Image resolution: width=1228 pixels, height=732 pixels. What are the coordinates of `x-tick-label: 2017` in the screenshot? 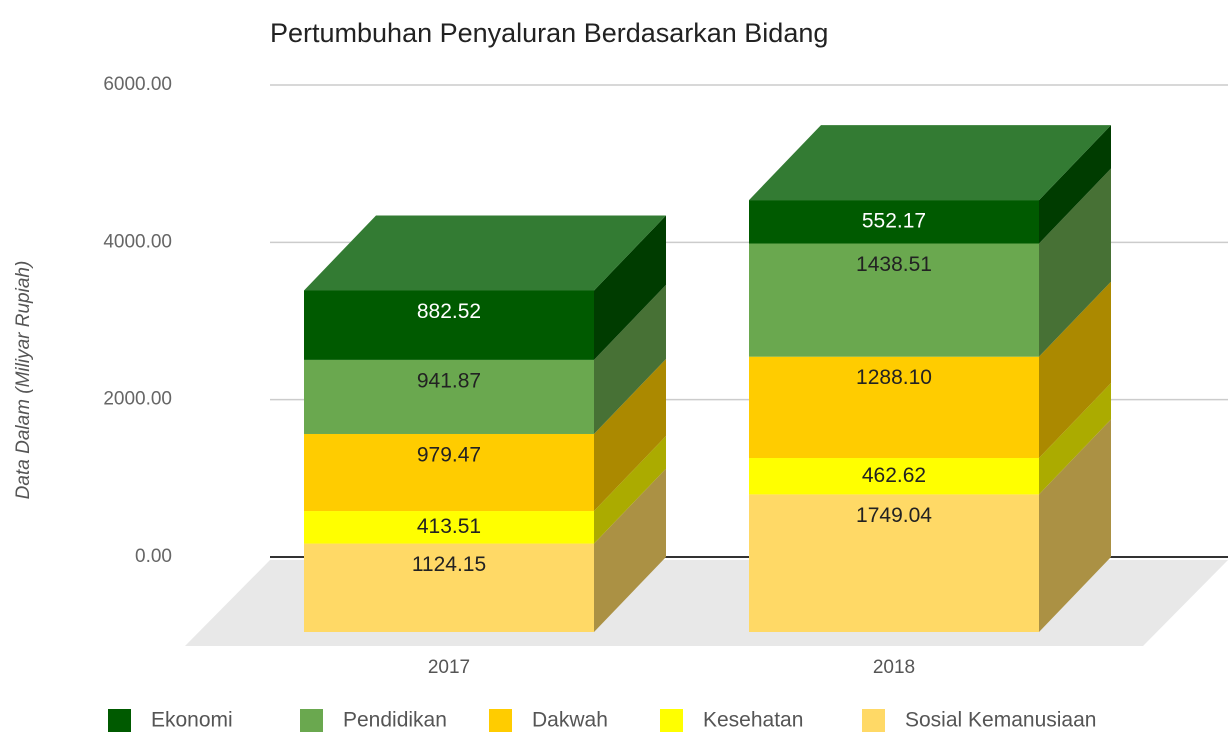 It's located at (449, 667).